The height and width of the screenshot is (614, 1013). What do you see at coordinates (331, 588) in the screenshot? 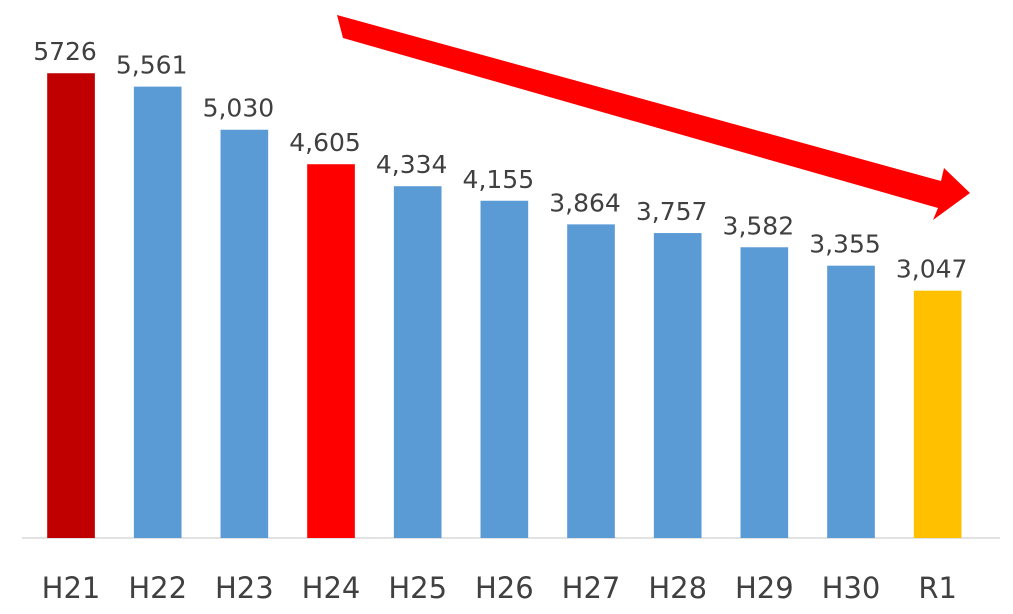
I see `x-tick-label: H24` at bounding box center [331, 588].